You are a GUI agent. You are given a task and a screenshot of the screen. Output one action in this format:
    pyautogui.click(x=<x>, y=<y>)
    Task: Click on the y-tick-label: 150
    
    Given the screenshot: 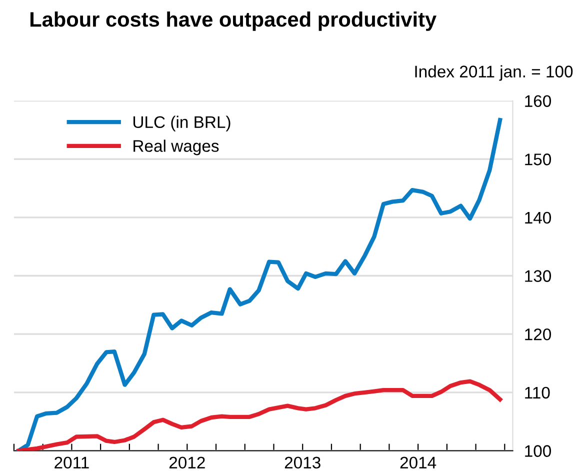 What is the action you would take?
    pyautogui.click(x=538, y=160)
    